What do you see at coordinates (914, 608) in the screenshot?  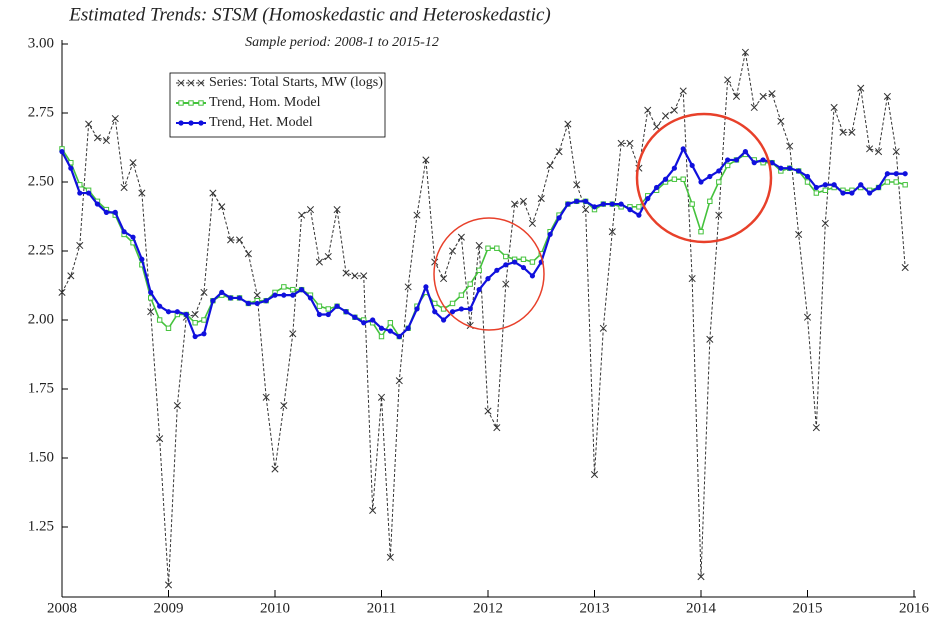 I see `x-tick-label: 2016` at bounding box center [914, 608].